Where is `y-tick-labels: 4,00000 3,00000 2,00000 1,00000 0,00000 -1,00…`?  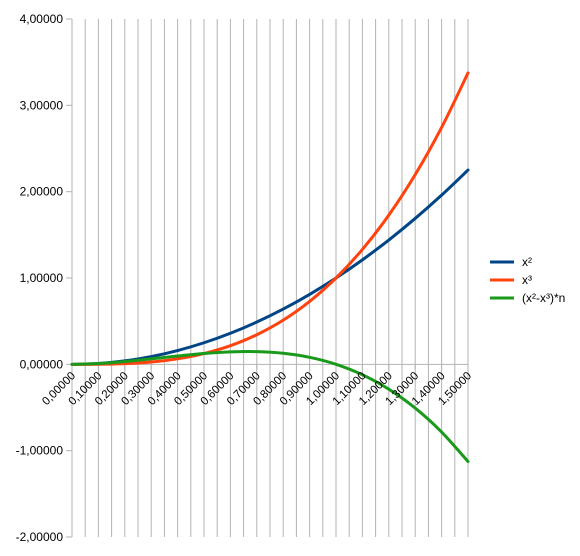 y-tick-labels: 4,00000 3,00000 2,00000 1,00000 0,00000 -1,00… is located at coordinates (40, 278).